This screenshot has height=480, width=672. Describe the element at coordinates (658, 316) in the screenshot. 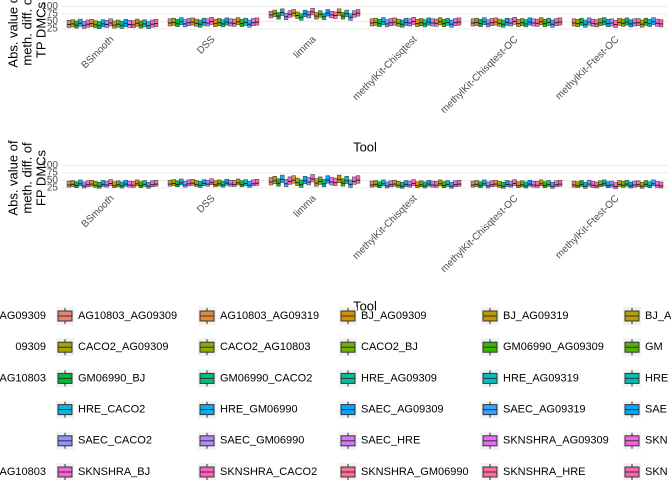

I see `legend-label: BJ_A` at that location.